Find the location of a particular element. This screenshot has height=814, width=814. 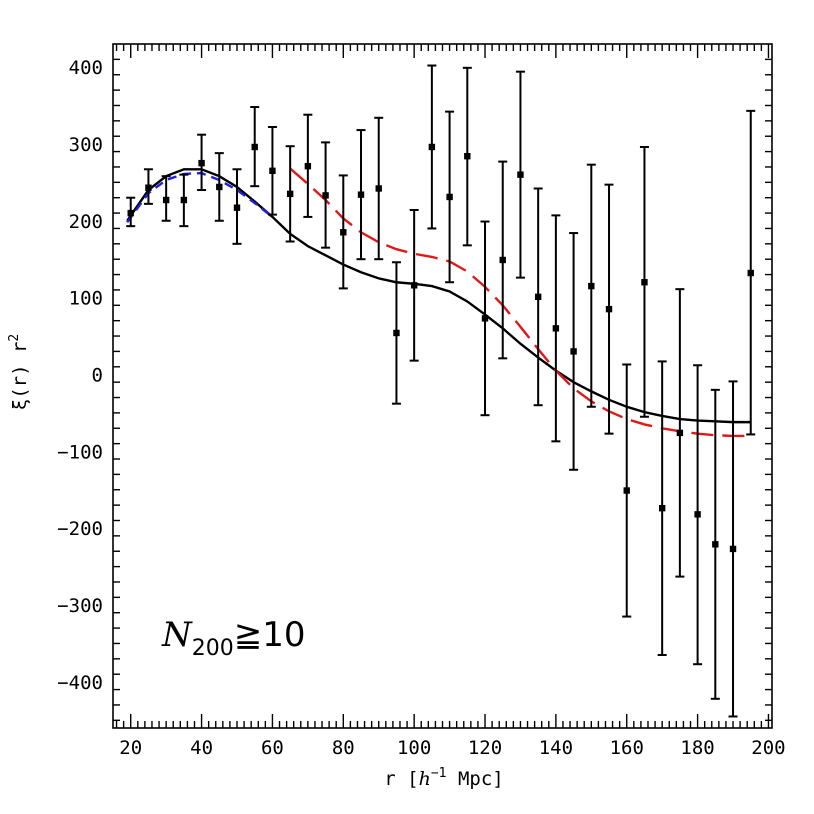

x-tick-label: 120 is located at coordinates (485, 748).